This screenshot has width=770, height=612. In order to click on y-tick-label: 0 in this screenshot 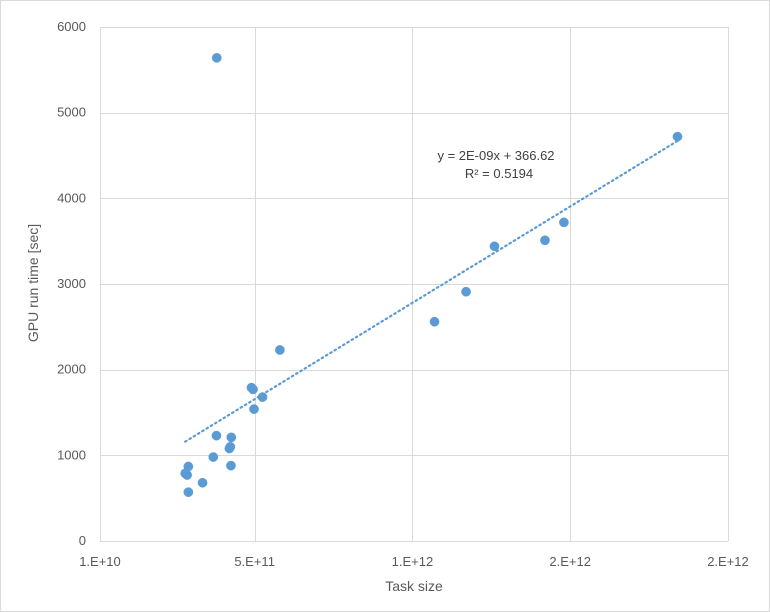, I will do `click(82, 540)`.